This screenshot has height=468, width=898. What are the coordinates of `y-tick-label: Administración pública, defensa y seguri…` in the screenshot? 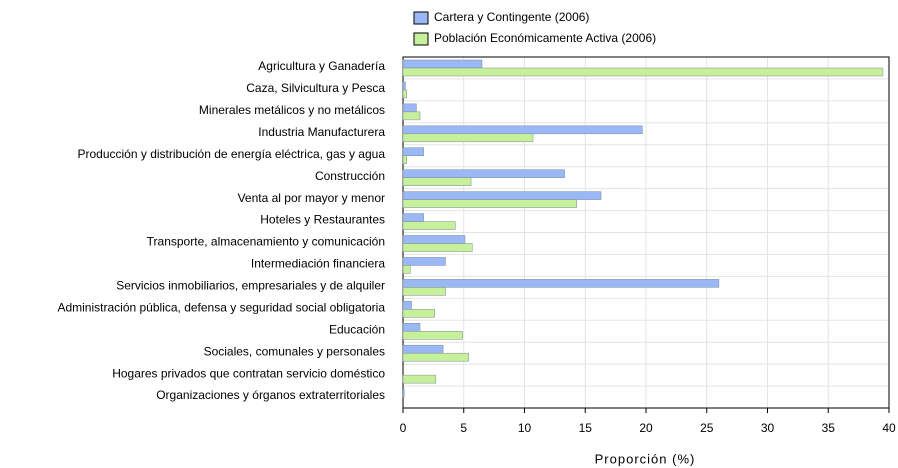 It's located at (221, 307).